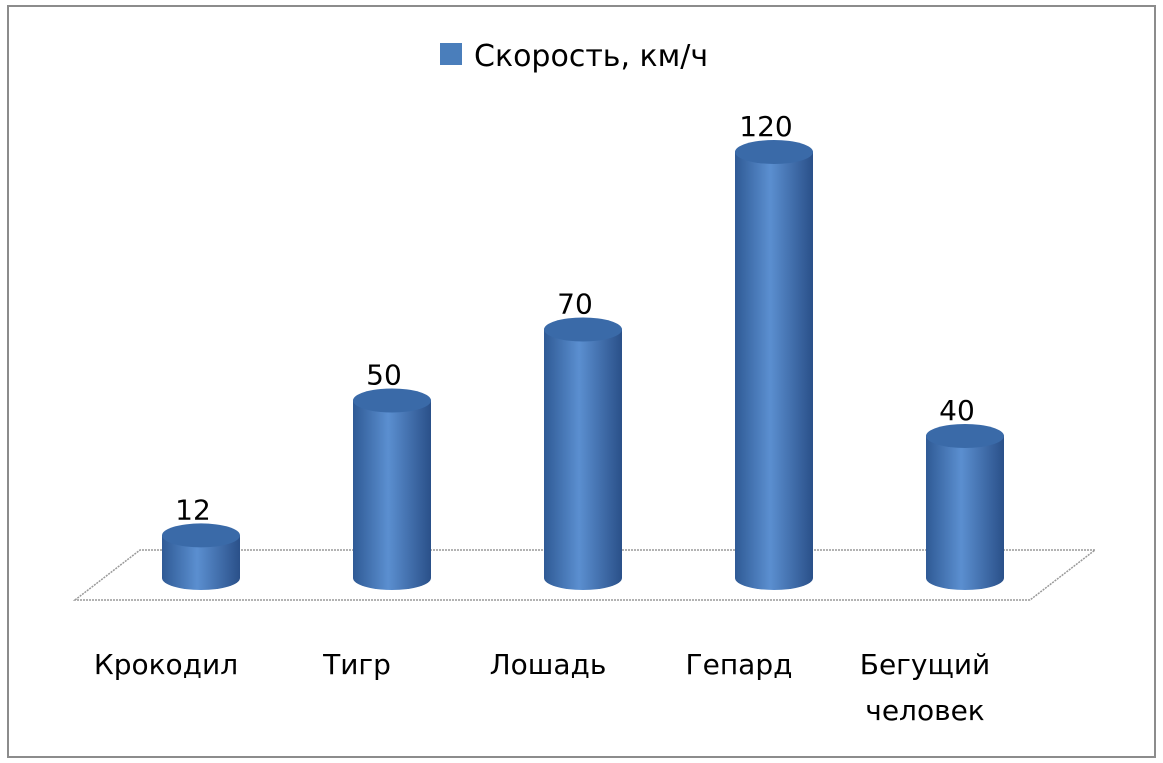  Describe the element at coordinates (925, 687) in the screenshot. I see `x-tick-label: Бегущий человек` at that location.